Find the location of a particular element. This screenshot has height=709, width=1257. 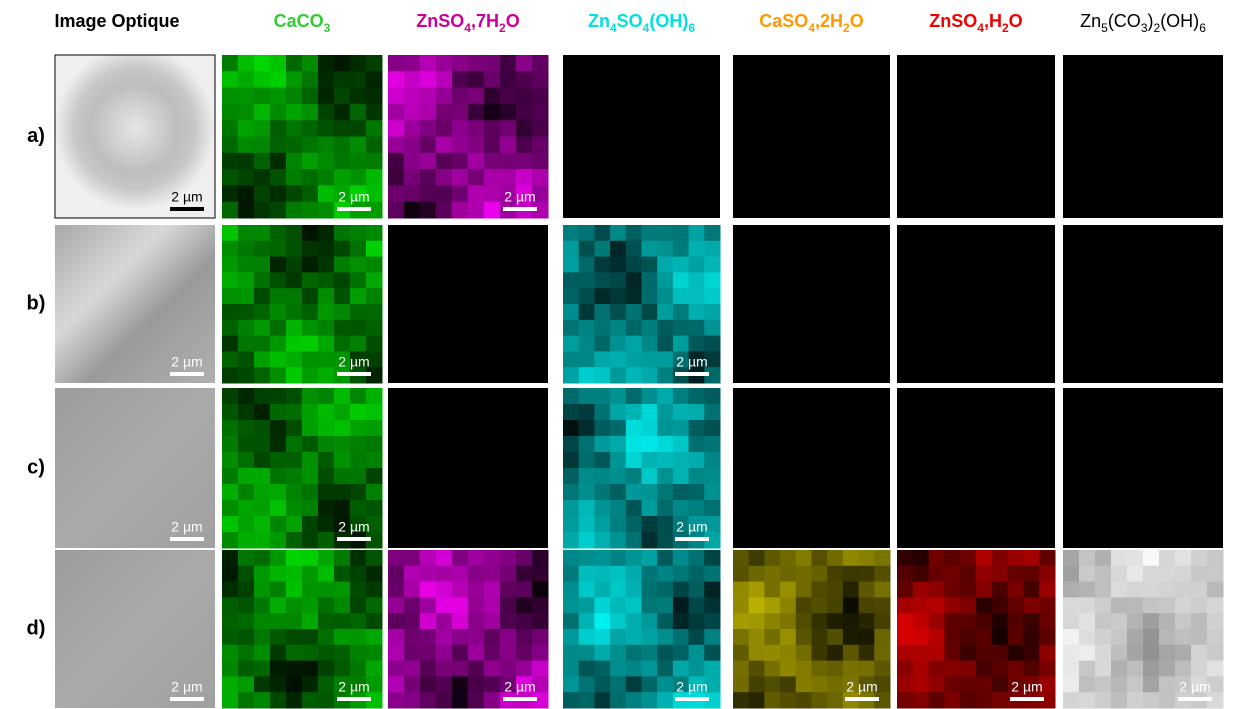

map-cell: 2 µm is located at coordinates (1143, 629).